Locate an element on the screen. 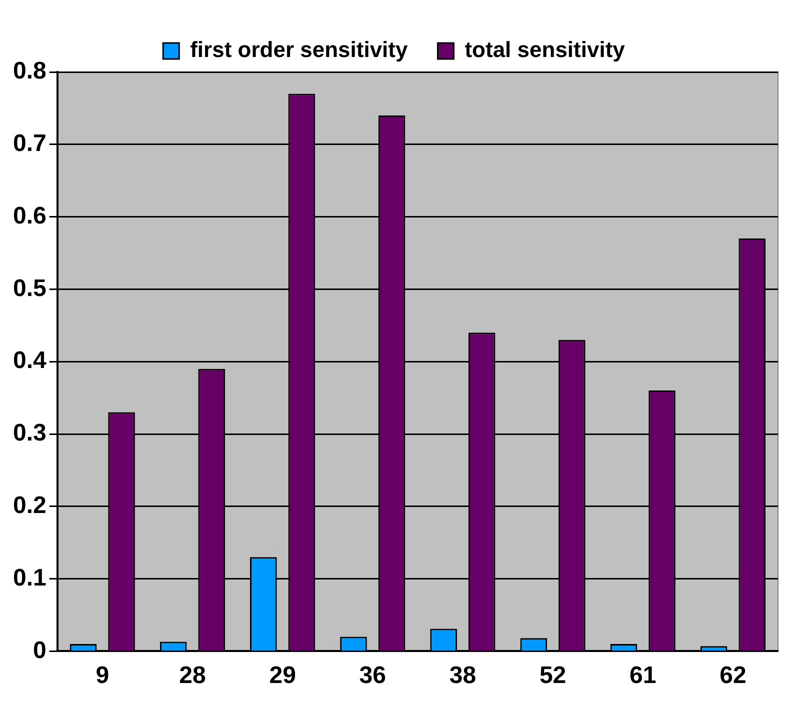 This screenshot has width=788, height=704. x-tick-label: 28 is located at coordinates (192, 676).